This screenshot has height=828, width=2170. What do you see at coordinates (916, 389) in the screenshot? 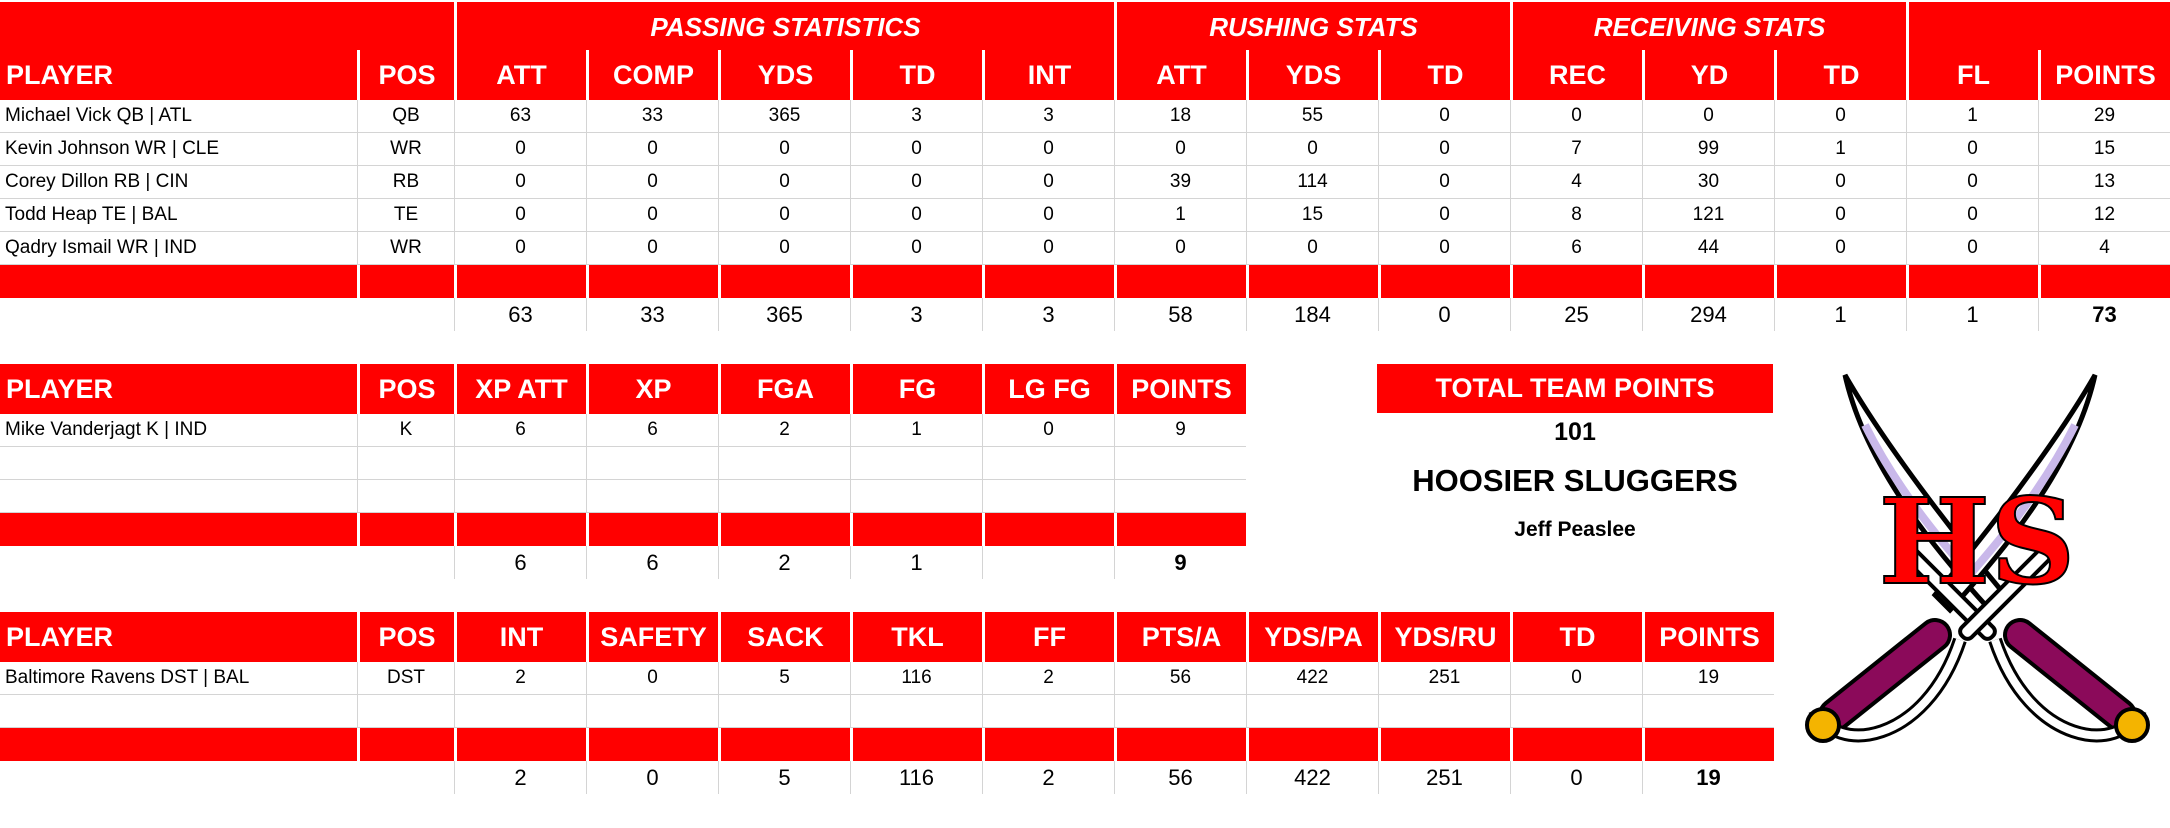
I see `kicker-header-fg: FG` at bounding box center [916, 389].